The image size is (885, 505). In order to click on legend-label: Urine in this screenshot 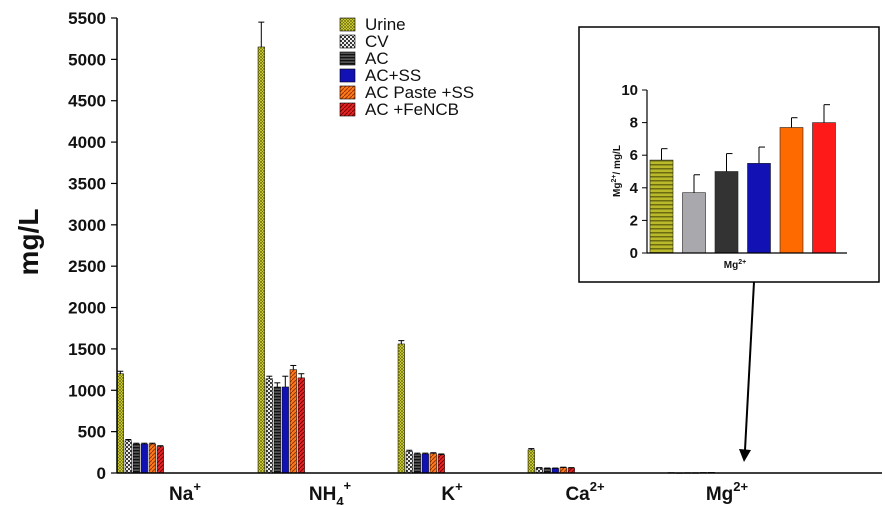, I will do `click(385, 24)`.